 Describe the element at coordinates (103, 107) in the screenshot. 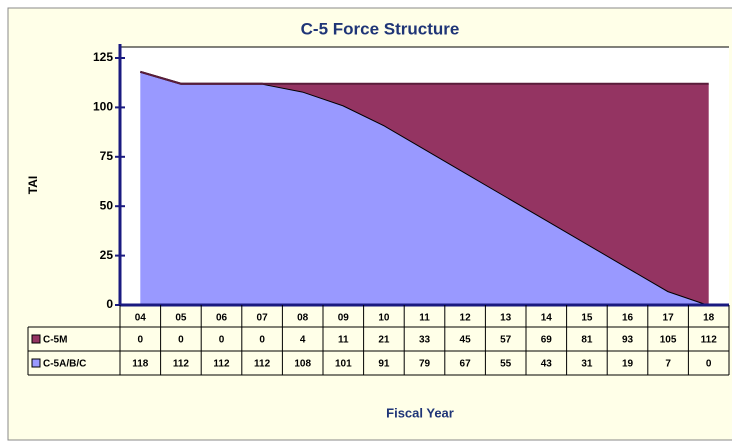

I see `y-tick-label: 100` at that location.